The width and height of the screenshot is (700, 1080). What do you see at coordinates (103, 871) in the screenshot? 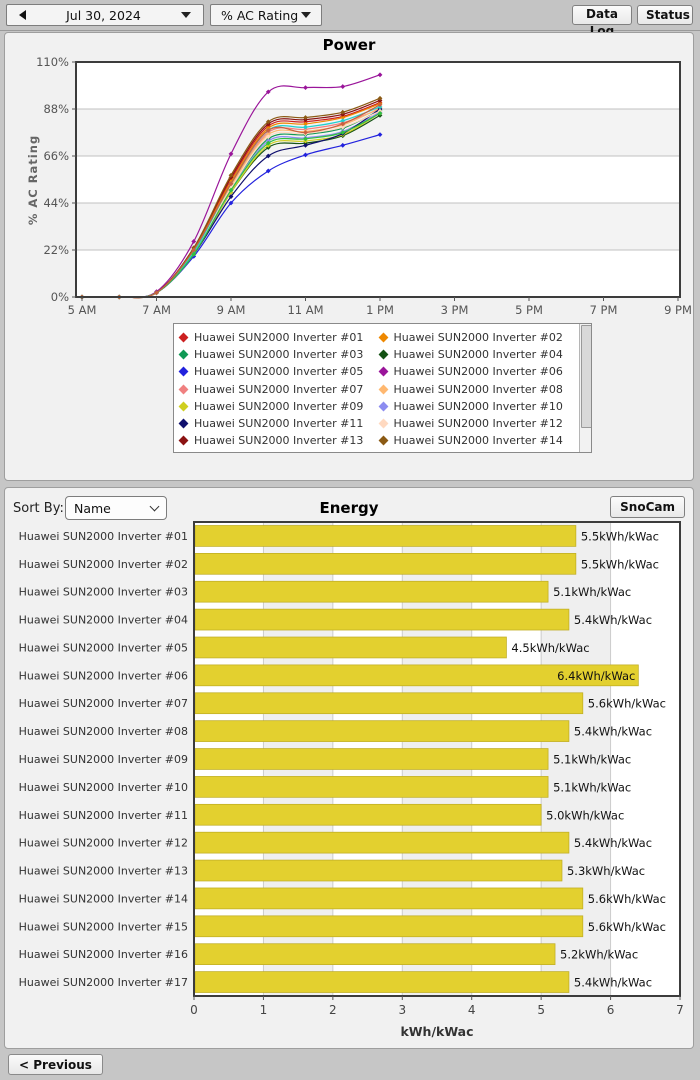
I see `energy-row-label: Huawei SUN2000 Inverter #13` at bounding box center [103, 871].